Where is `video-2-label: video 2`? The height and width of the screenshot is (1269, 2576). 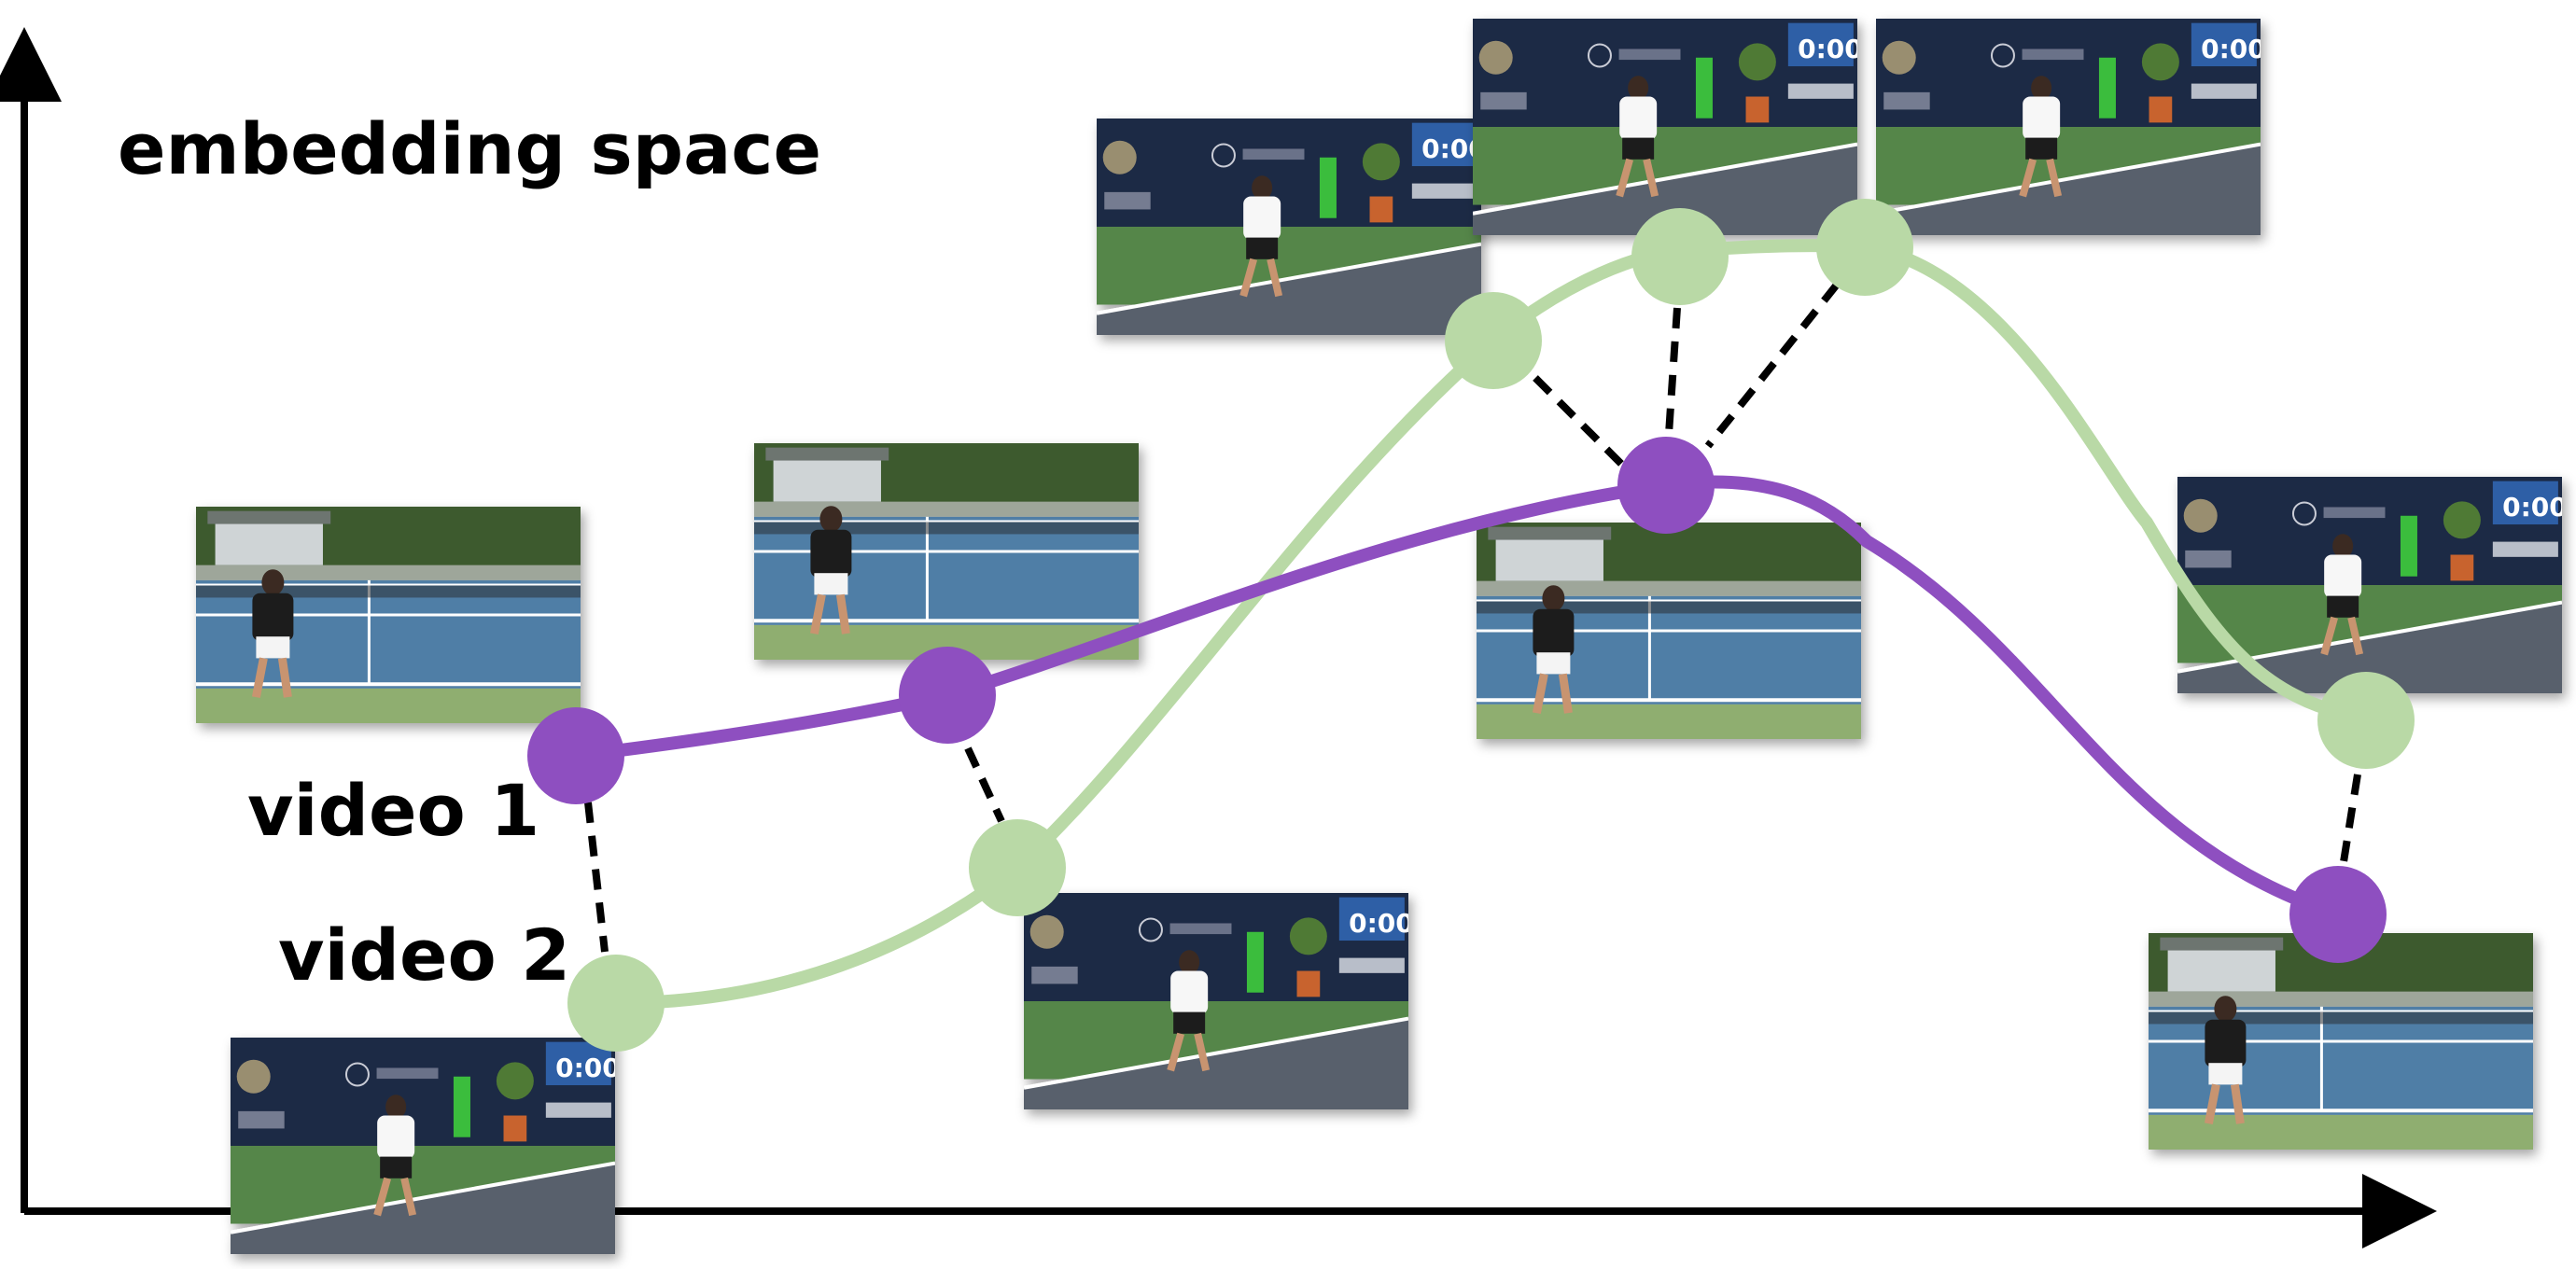
video-2-label: video 2 is located at coordinates (424, 955).